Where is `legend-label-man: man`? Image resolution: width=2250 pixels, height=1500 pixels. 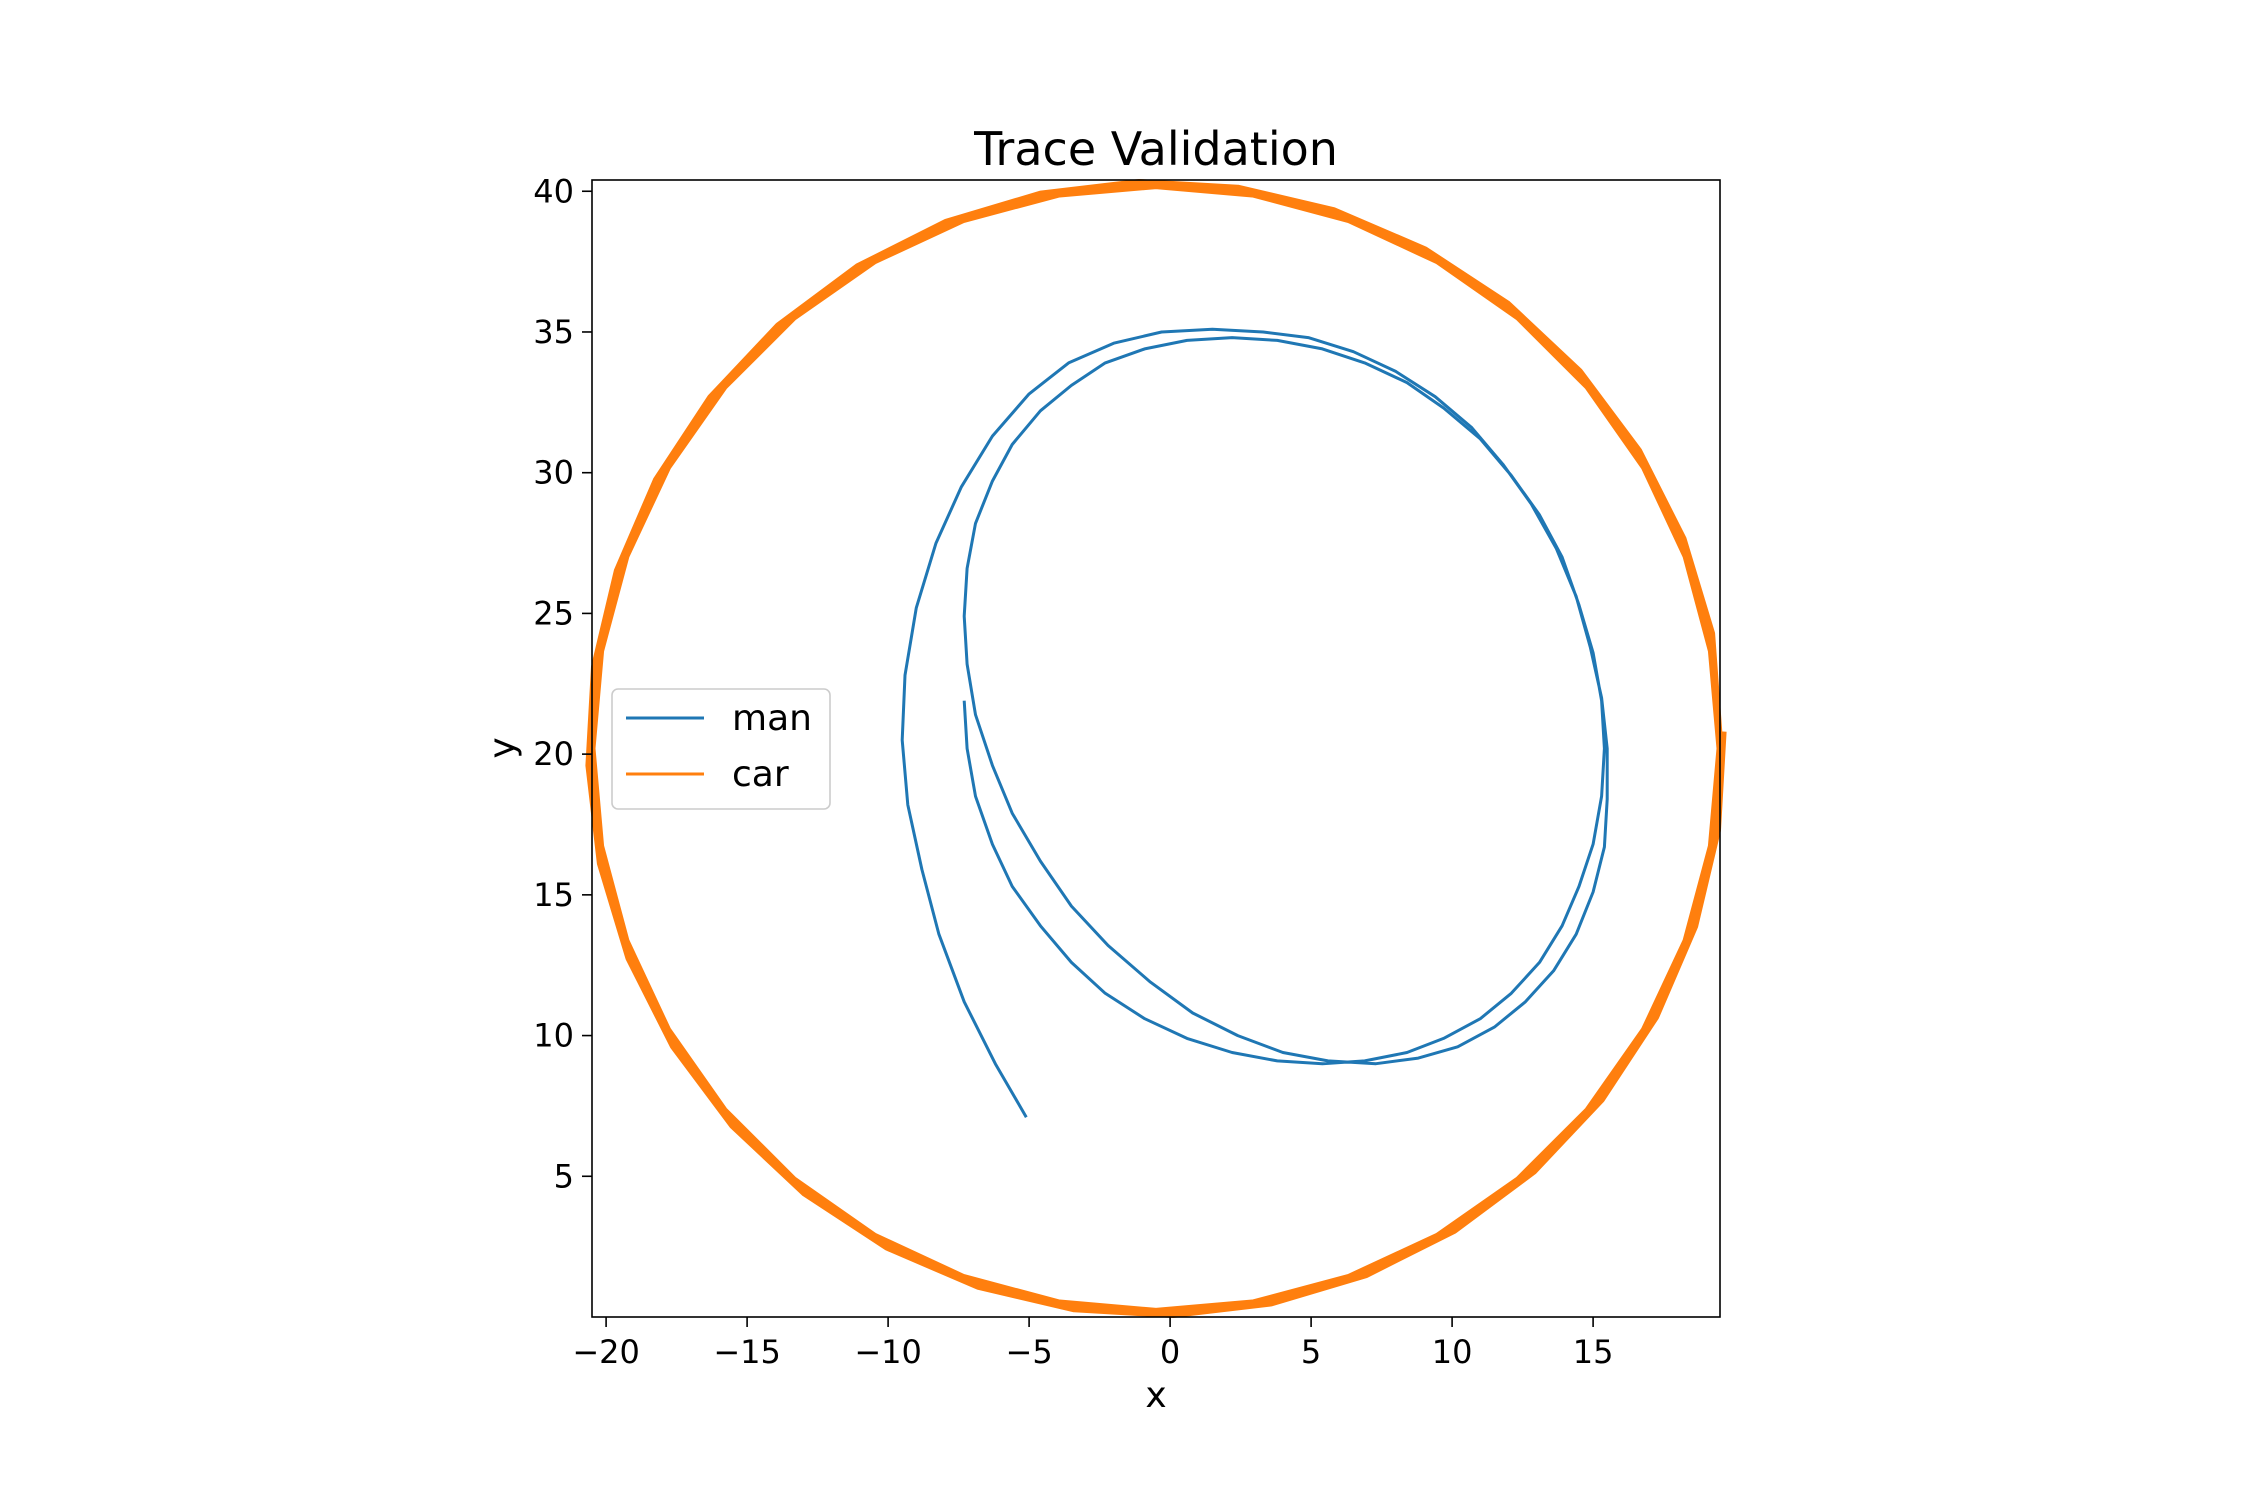 legend-label-man: man is located at coordinates (772, 718).